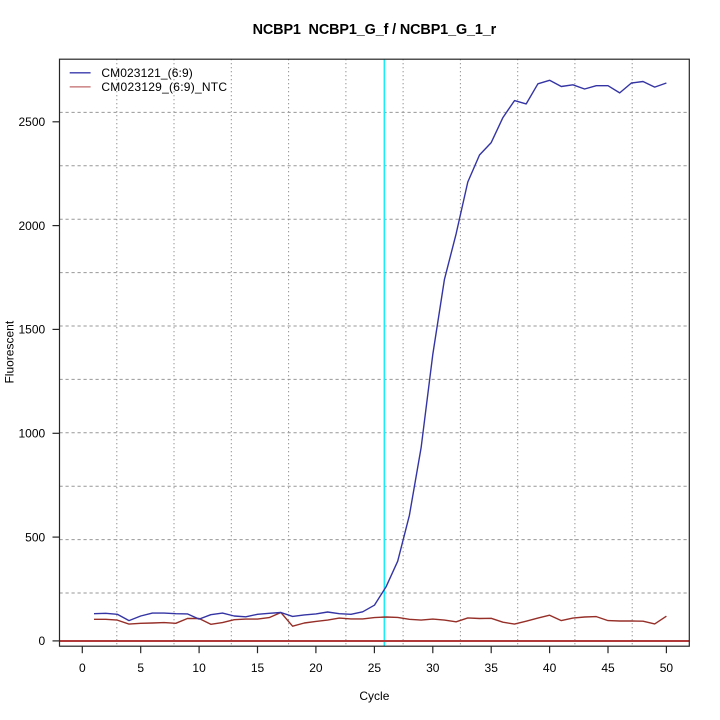 This screenshot has width=720, height=720. I want to click on svg-text: 50, so click(667, 668).